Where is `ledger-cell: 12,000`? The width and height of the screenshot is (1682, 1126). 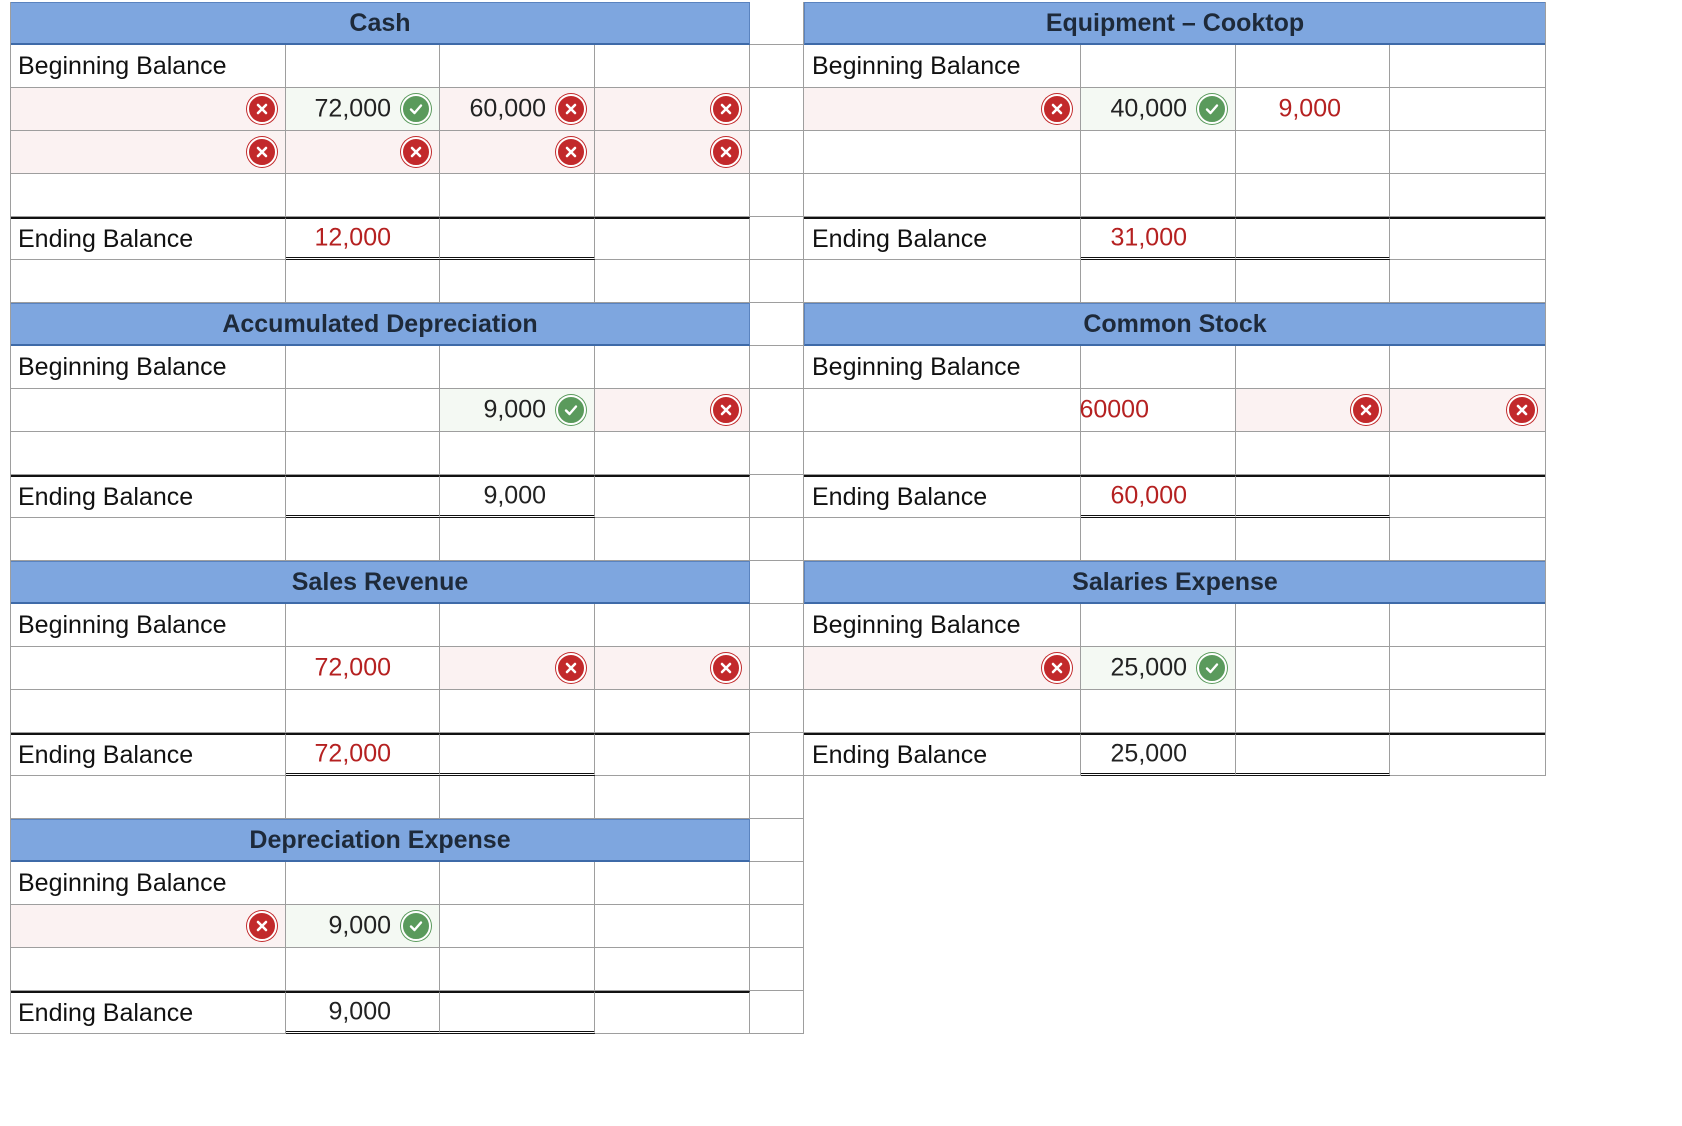
ledger-cell: 12,000 is located at coordinates (363, 238).